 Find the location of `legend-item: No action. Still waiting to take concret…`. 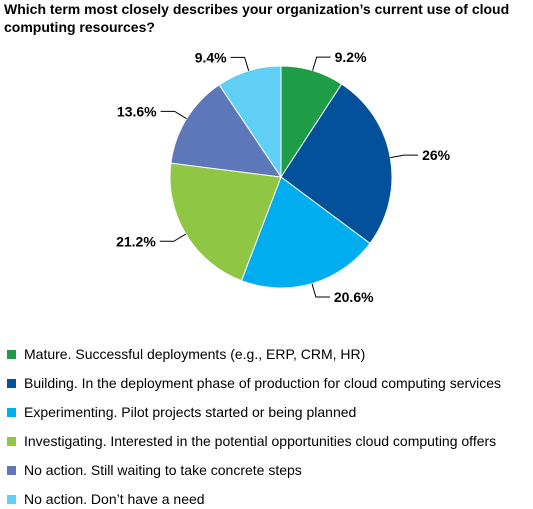

legend-item: No action. Still waiting to take concret… is located at coordinates (154, 470).